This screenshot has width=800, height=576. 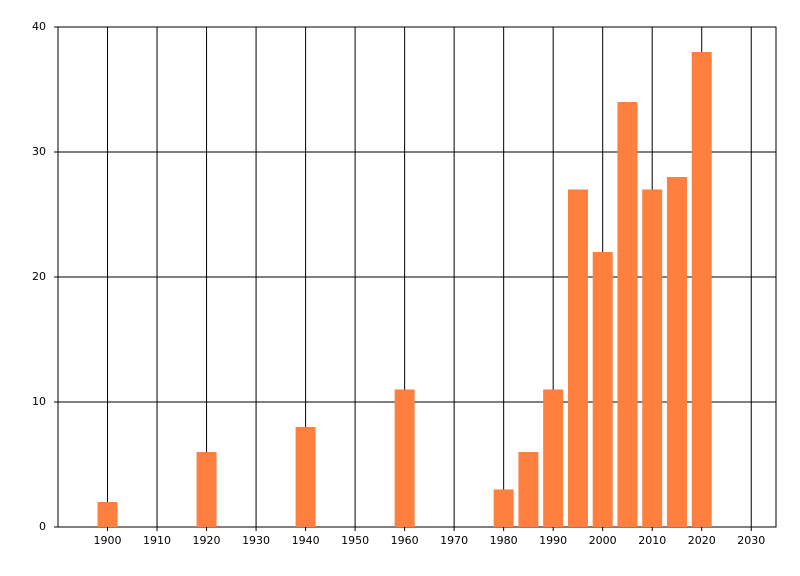 What do you see at coordinates (751, 540) in the screenshot?
I see `x-tick-label: 2030` at bounding box center [751, 540].